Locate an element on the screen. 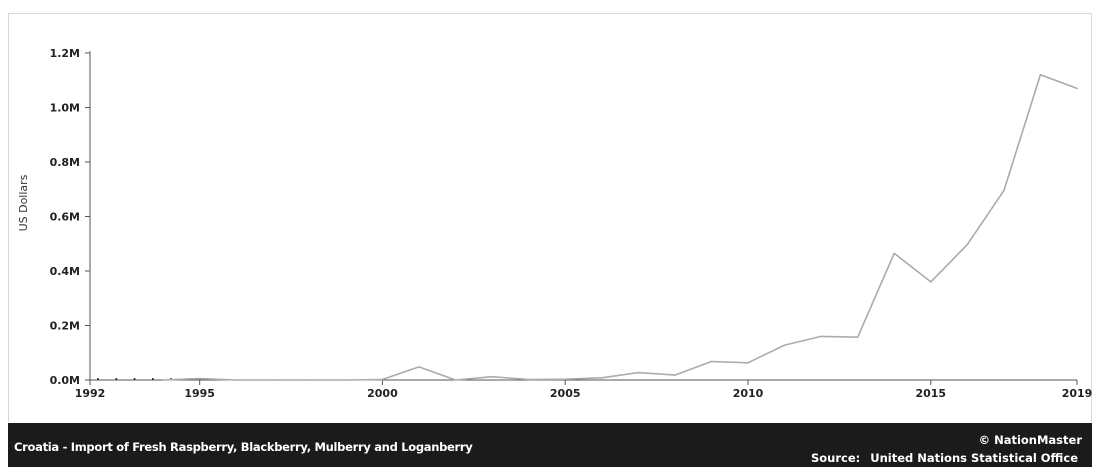  x-tick-label: 1995 is located at coordinates (199, 393).